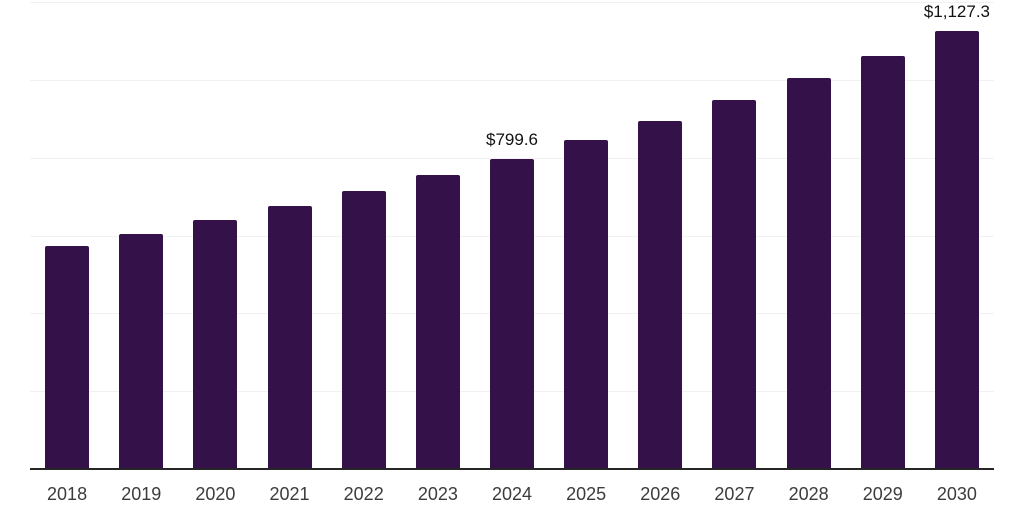 This screenshot has width=1024, height=512. What do you see at coordinates (586, 494) in the screenshot?
I see `x-tick-label-2025: 2025` at bounding box center [586, 494].